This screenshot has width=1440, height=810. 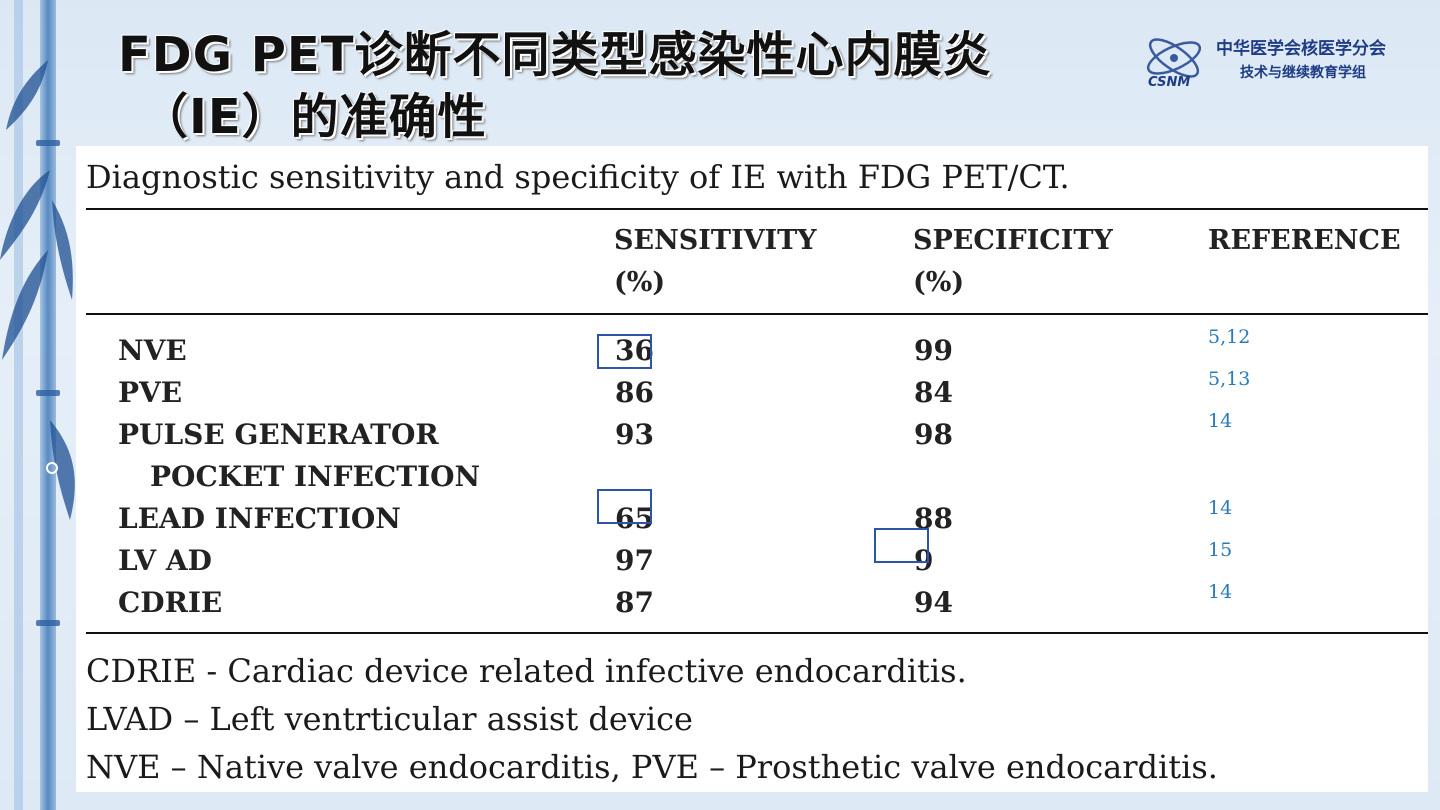 What do you see at coordinates (1013, 240) in the screenshot?
I see `header-specificity-line1: SPECIFICITY` at bounding box center [1013, 240].